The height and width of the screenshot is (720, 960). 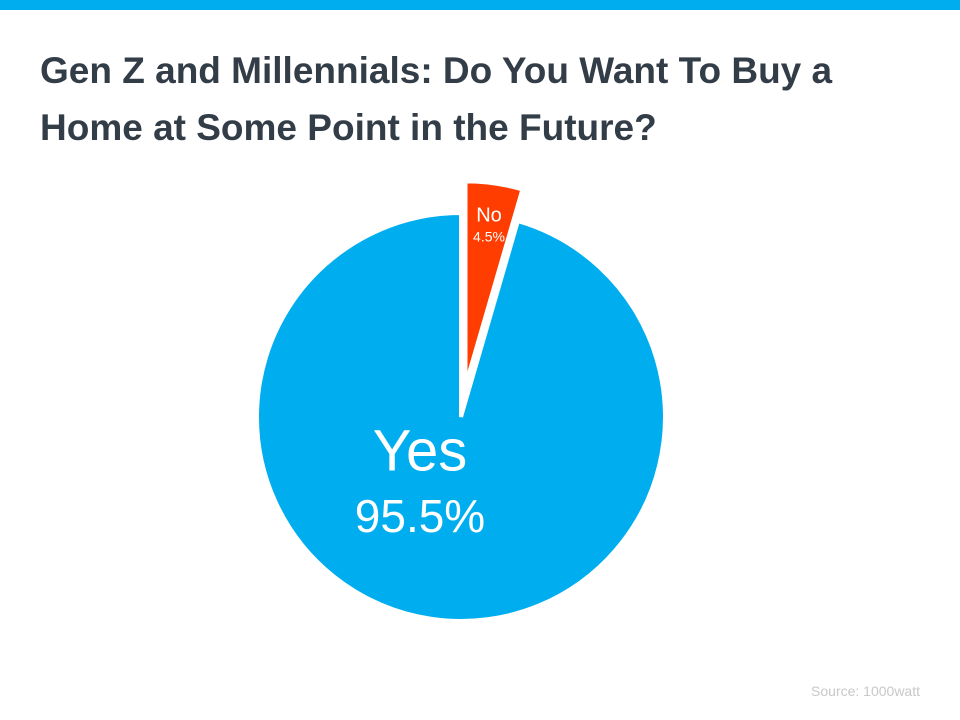 I want to click on value-label: 4.5%, so click(x=489, y=237).